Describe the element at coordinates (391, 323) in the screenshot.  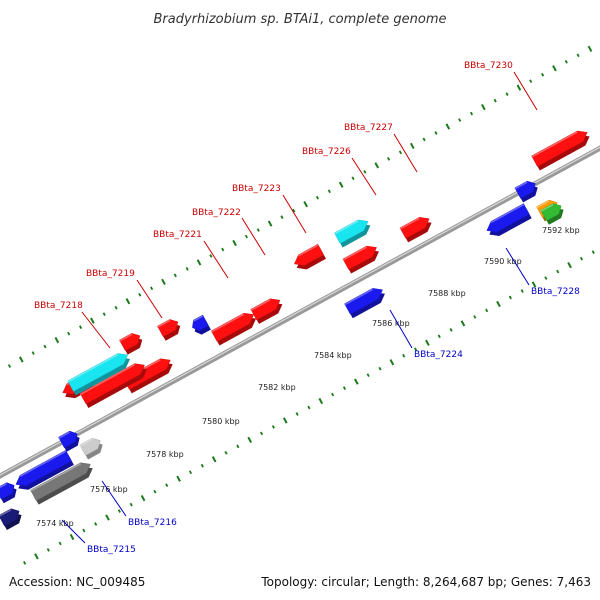
I see `tick-label: 7586 kbp` at that location.